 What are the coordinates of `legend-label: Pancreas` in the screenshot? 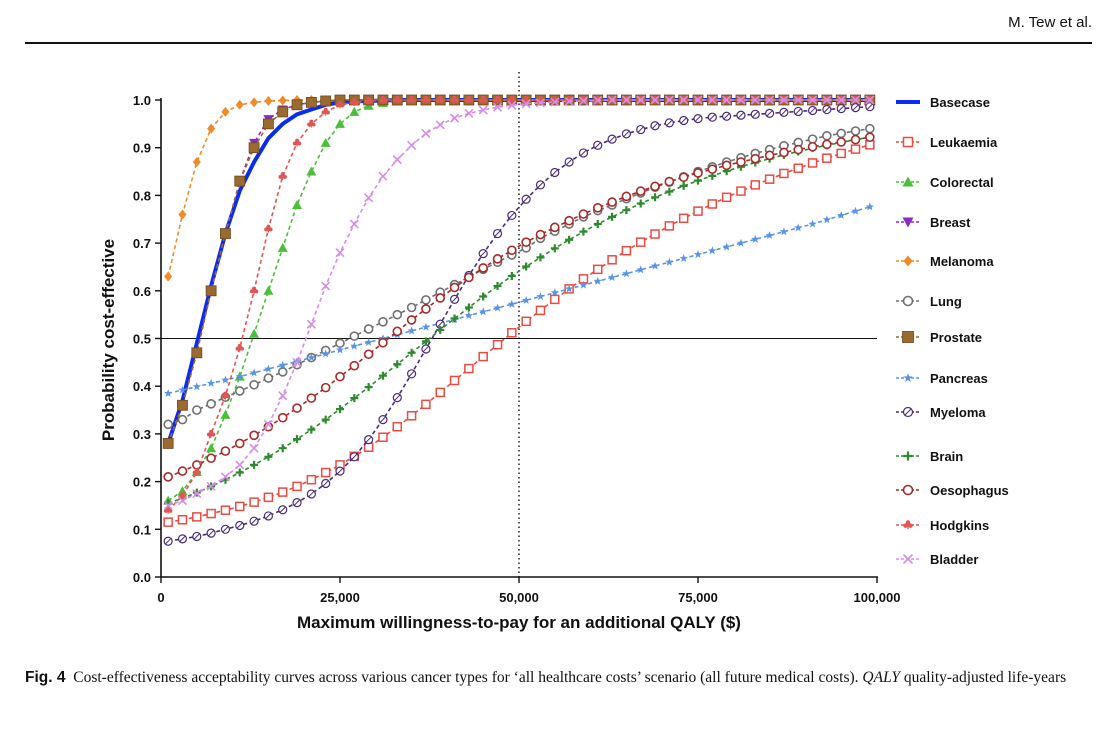 It's located at (959, 378).